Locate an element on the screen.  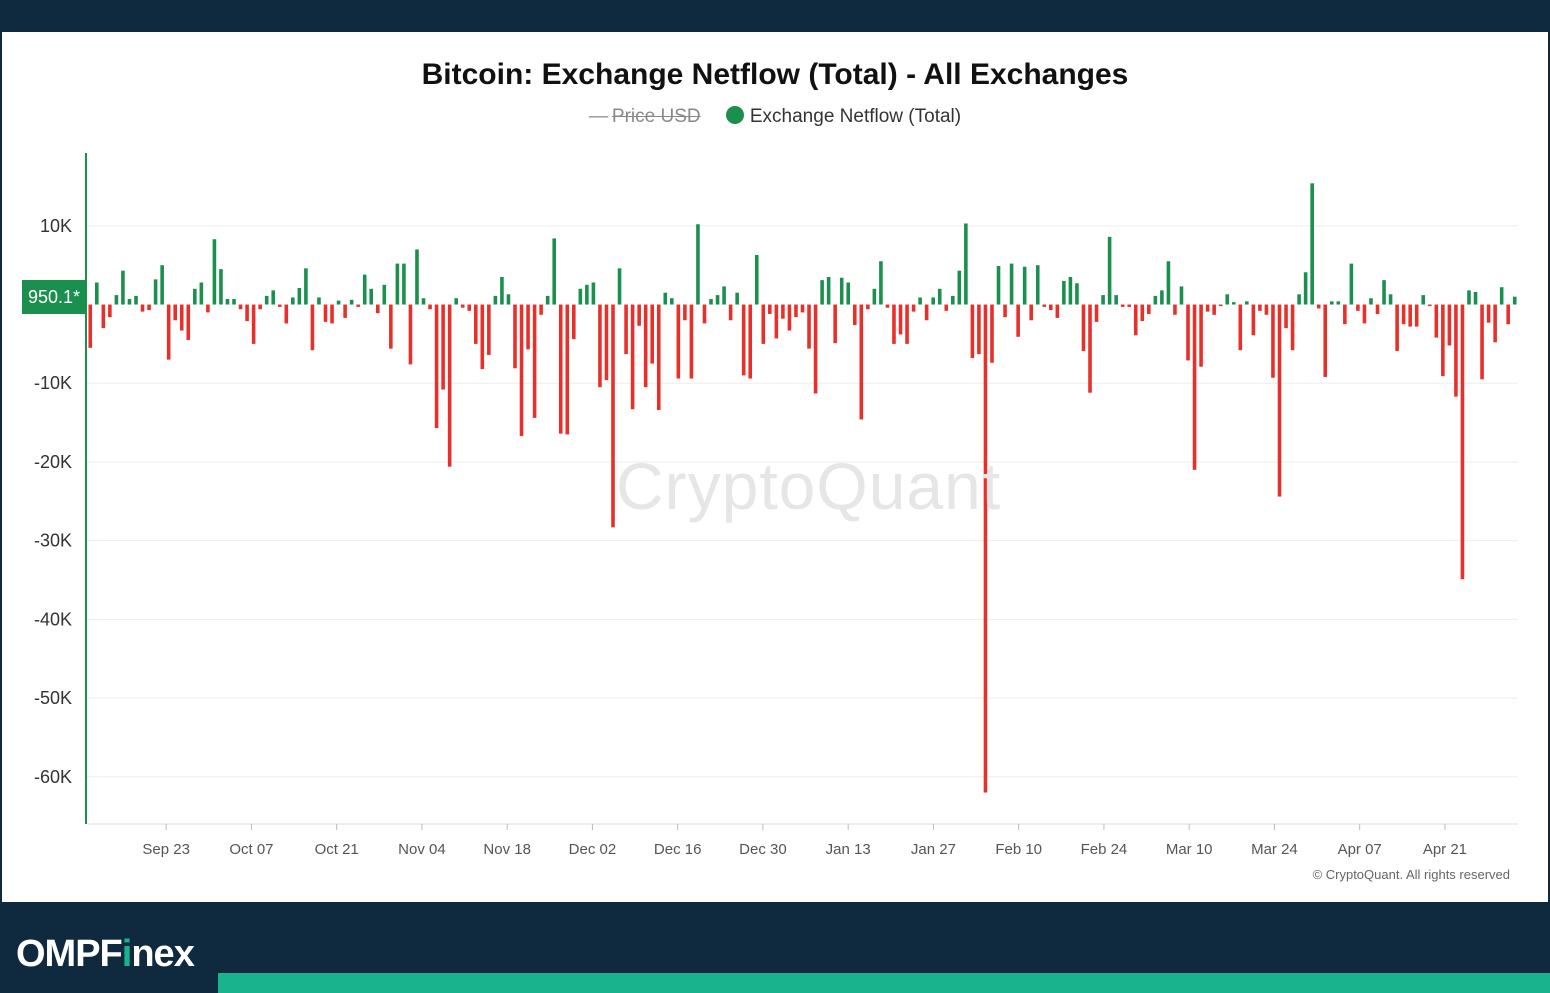
x-tick-label: Oct 21 is located at coordinates (337, 849).